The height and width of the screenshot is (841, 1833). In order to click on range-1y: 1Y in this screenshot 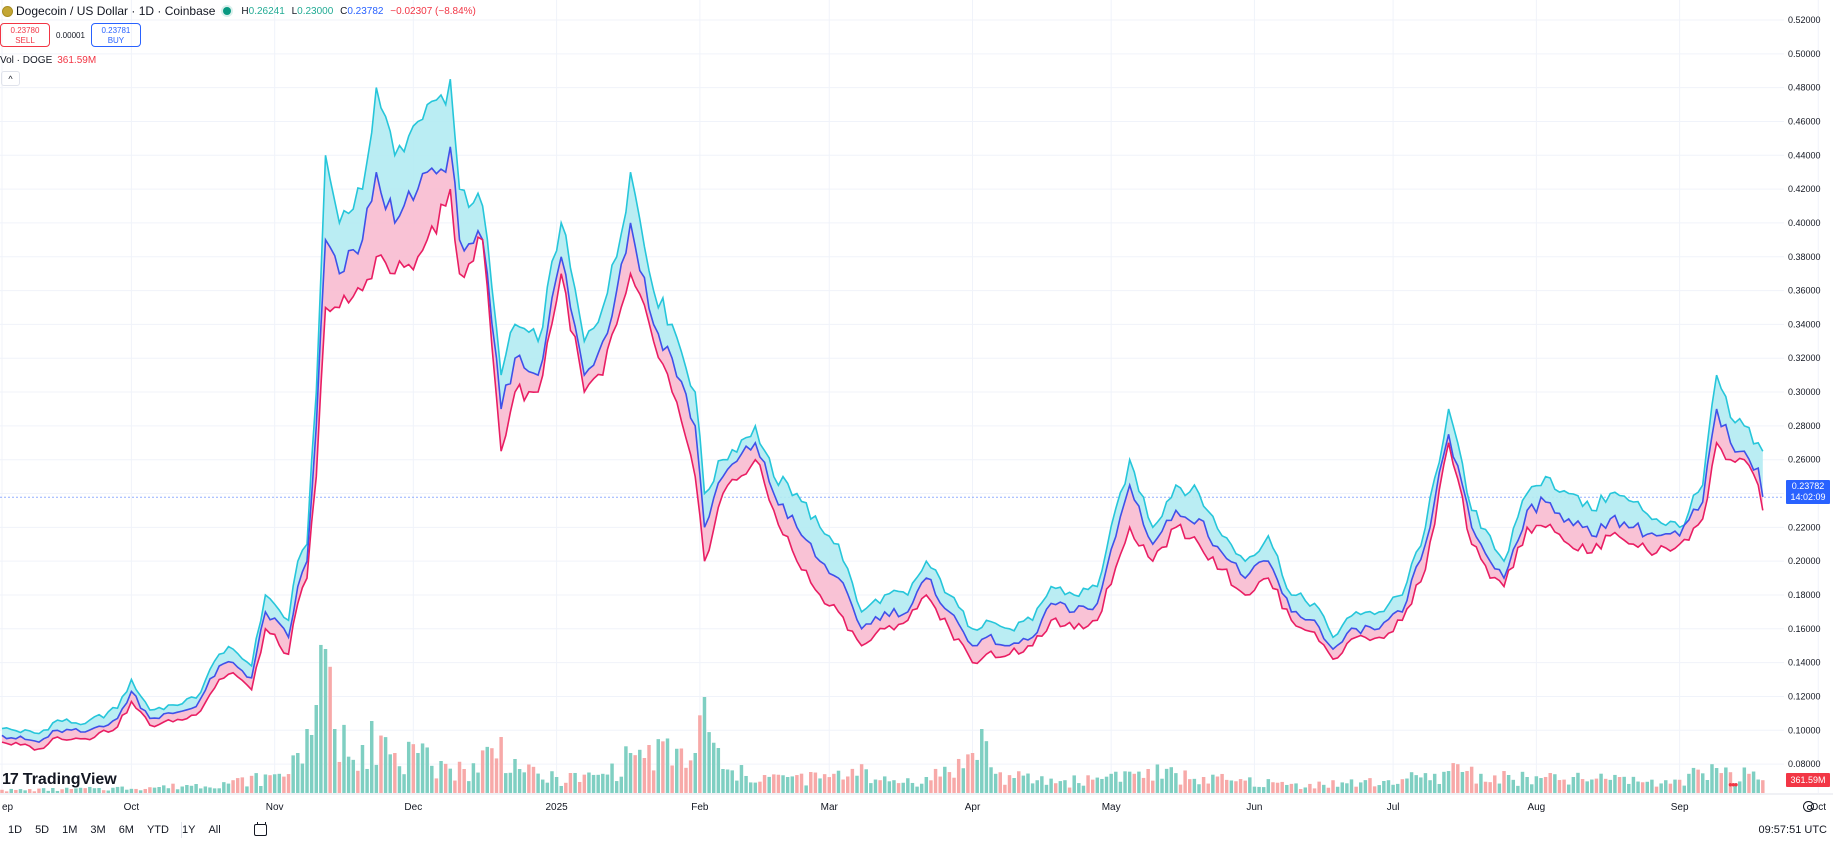, I will do `click(188, 830)`.